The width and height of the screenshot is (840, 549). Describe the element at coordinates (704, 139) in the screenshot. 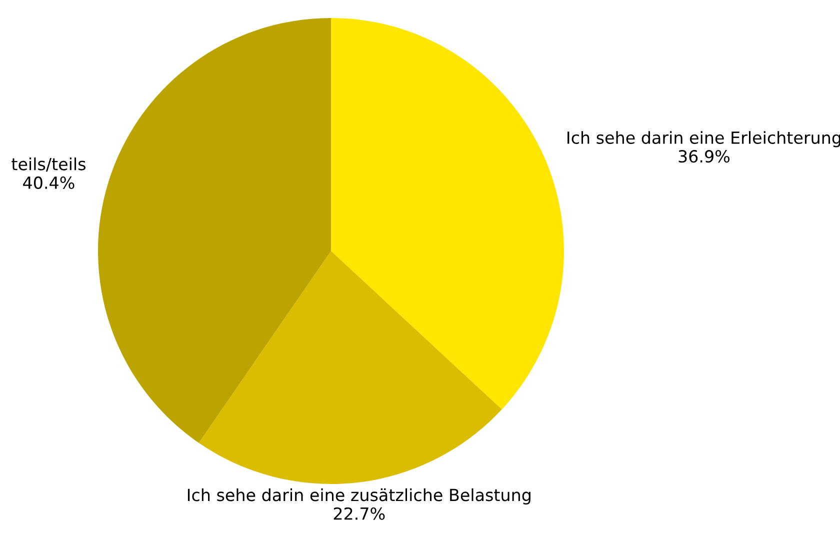

I see `slice-label: Ich sehe darin eine Erleichterung` at that location.